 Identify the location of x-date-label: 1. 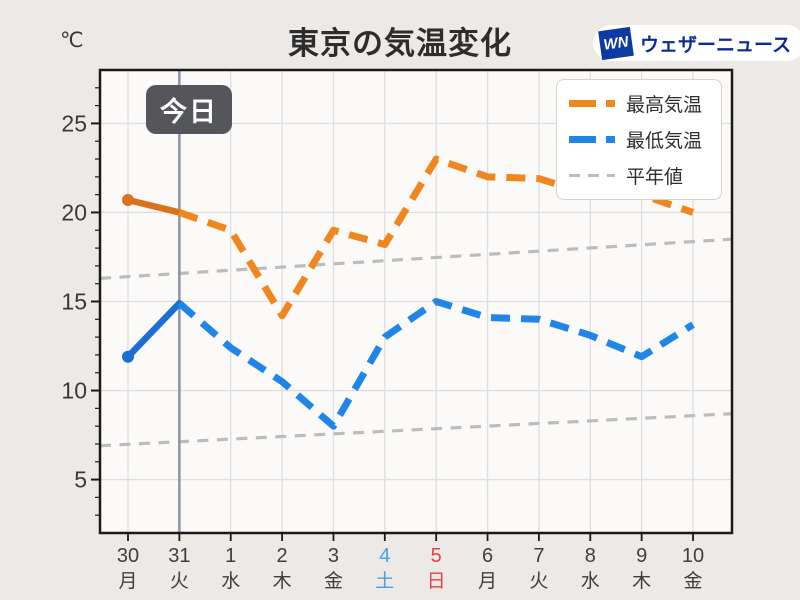
(230, 556).